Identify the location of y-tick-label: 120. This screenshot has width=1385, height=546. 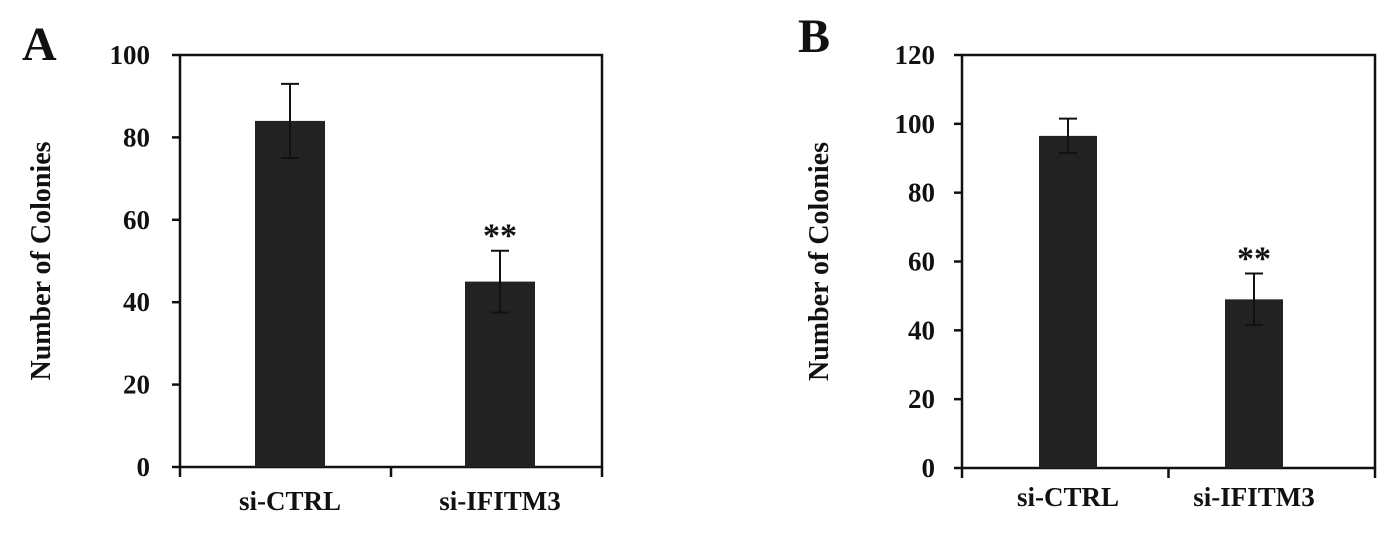
(915, 55).